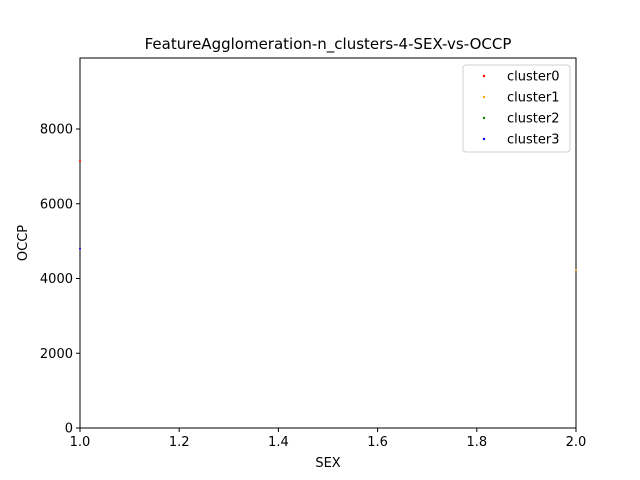 The image size is (640, 480). I want to click on y-tick-label: 0, so click(69, 429).